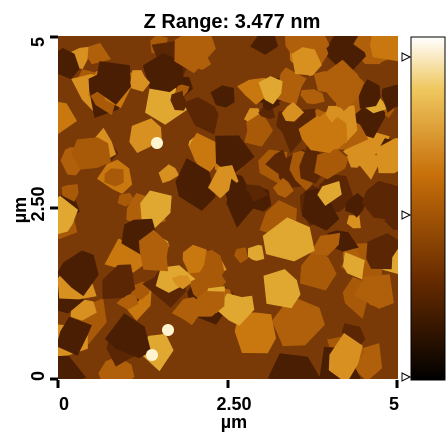  I want to click on x-tick-label: 2.50, so click(233, 404).